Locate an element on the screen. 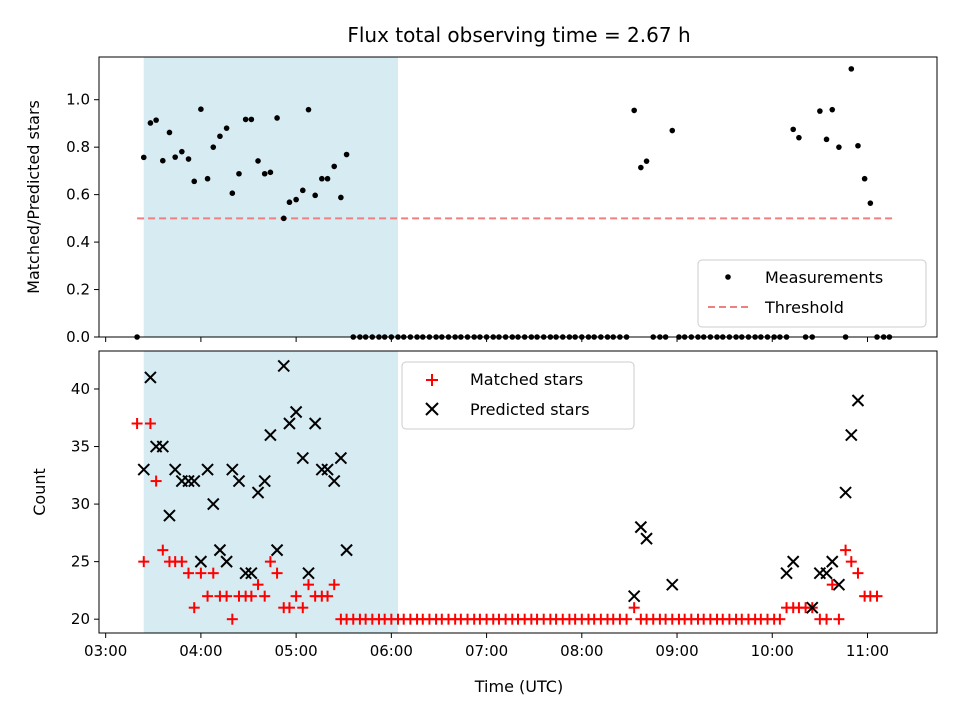 The width and height of the screenshot is (960, 720). x-tick-label: 05:00 is located at coordinates (296, 651).